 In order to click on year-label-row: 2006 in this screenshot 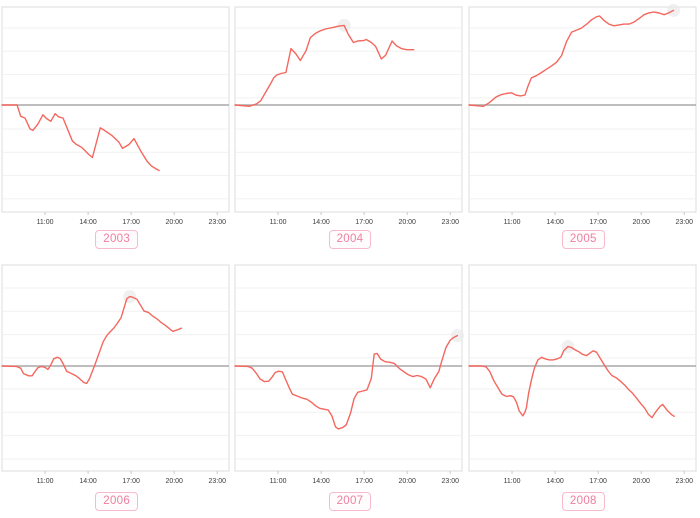, I will do `click(116, 501)`.